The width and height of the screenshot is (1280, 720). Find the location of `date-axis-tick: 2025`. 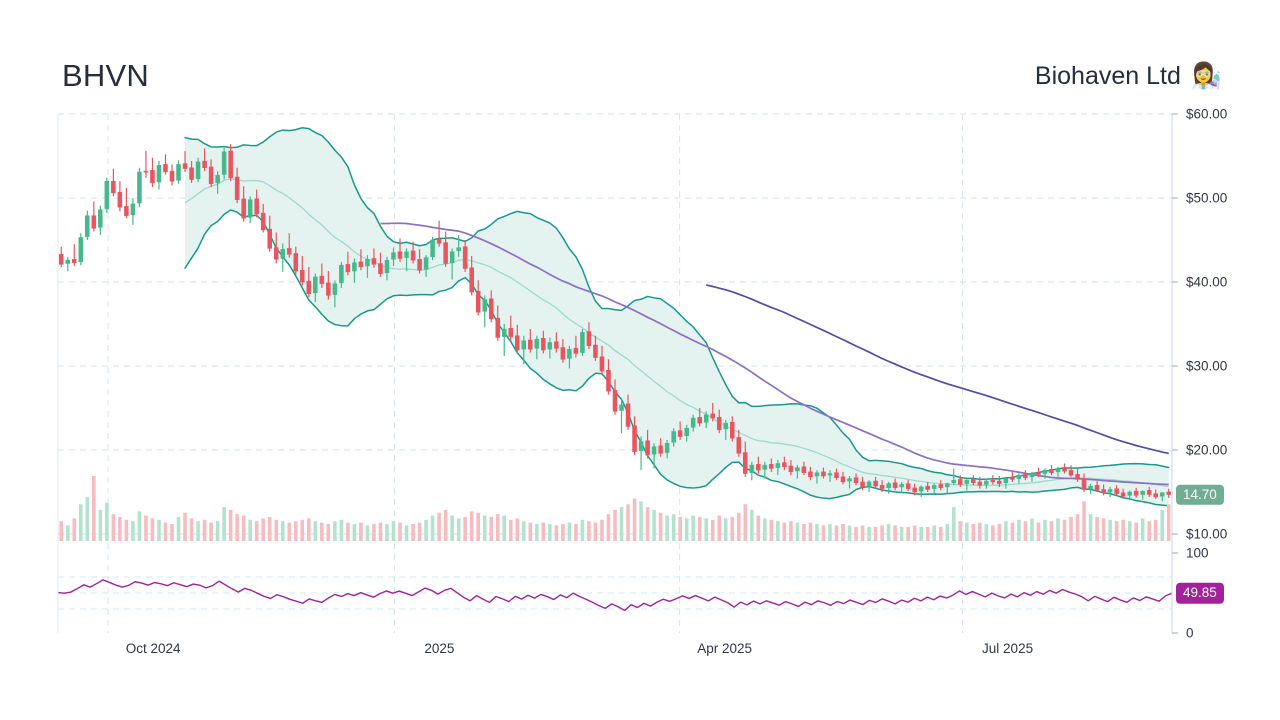

date-axis-tick: 2025 is located at coordinates (439, 648).